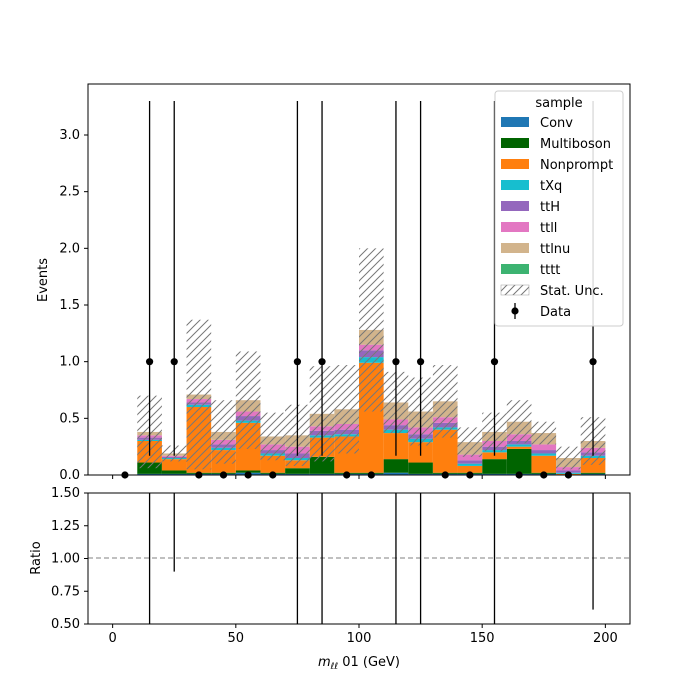 This screenshot has width=700, height=700. I want to click on x-axis-label-rest: 01 (GeV), so click(369, 662).